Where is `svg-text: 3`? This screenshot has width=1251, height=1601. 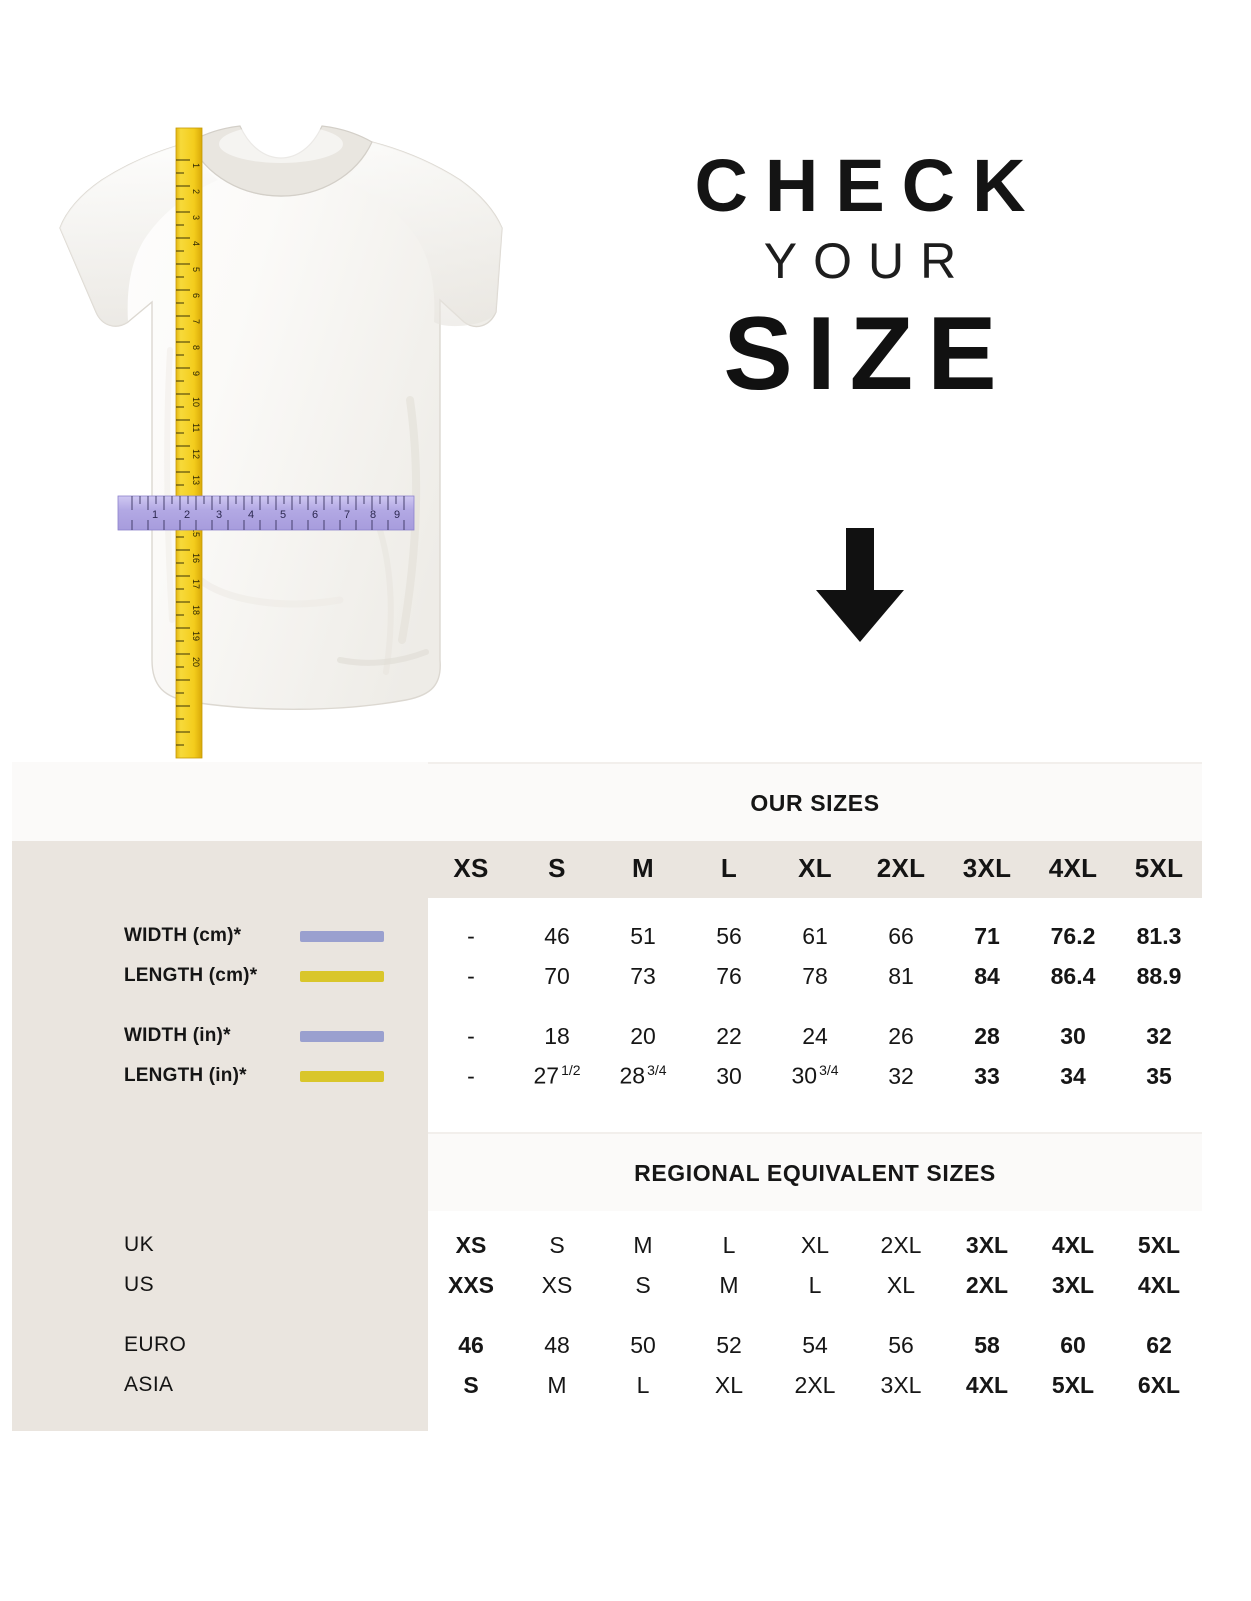
svg-text: 3 is located at coordinates (219, 515).